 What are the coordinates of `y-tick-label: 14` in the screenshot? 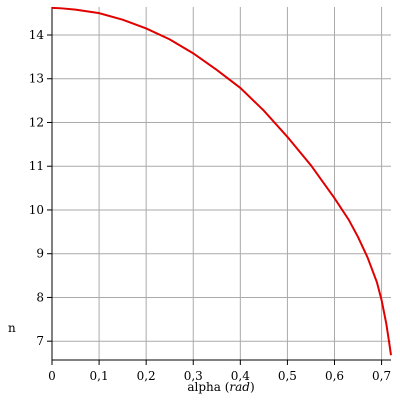 It's located at (37, 35).